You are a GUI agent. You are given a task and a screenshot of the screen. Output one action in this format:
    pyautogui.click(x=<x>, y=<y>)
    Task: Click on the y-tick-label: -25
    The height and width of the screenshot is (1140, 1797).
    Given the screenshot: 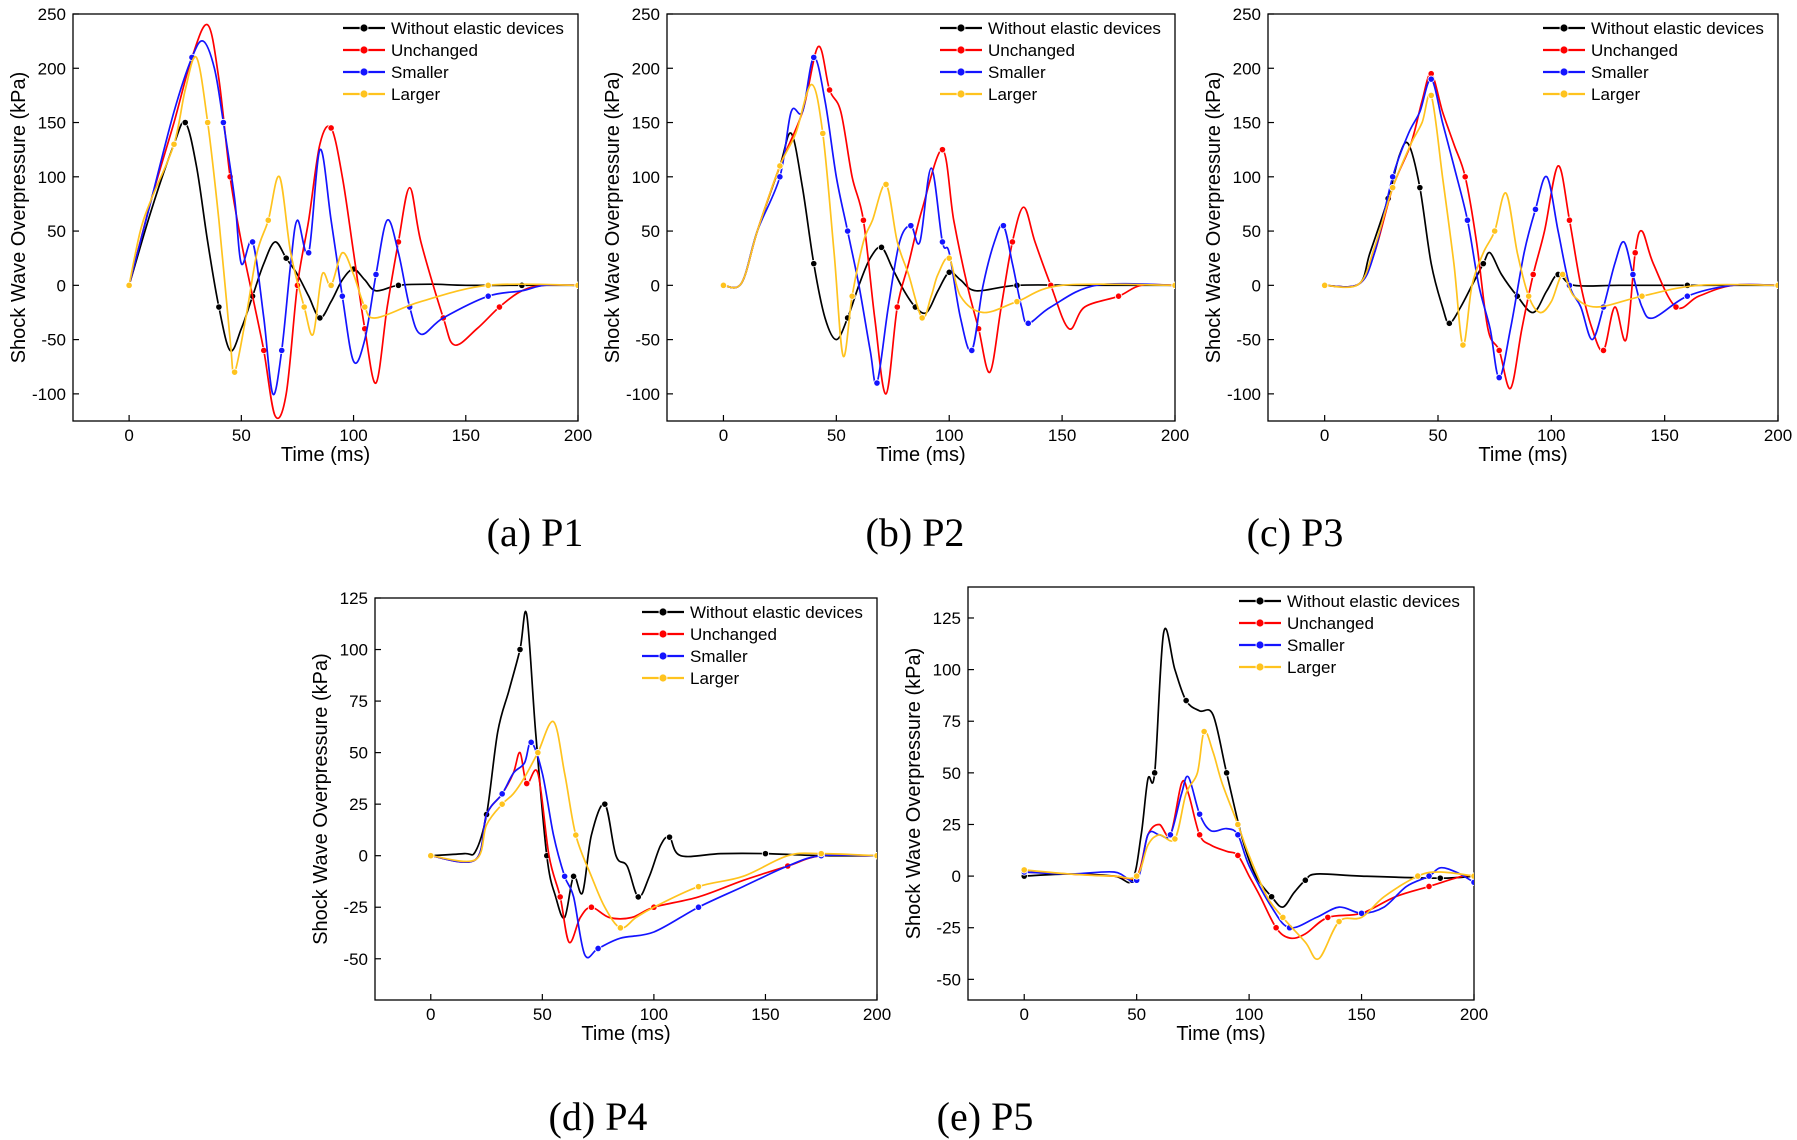 What is the action you would take?
    pyautogui.click(x=355, y=907)
    